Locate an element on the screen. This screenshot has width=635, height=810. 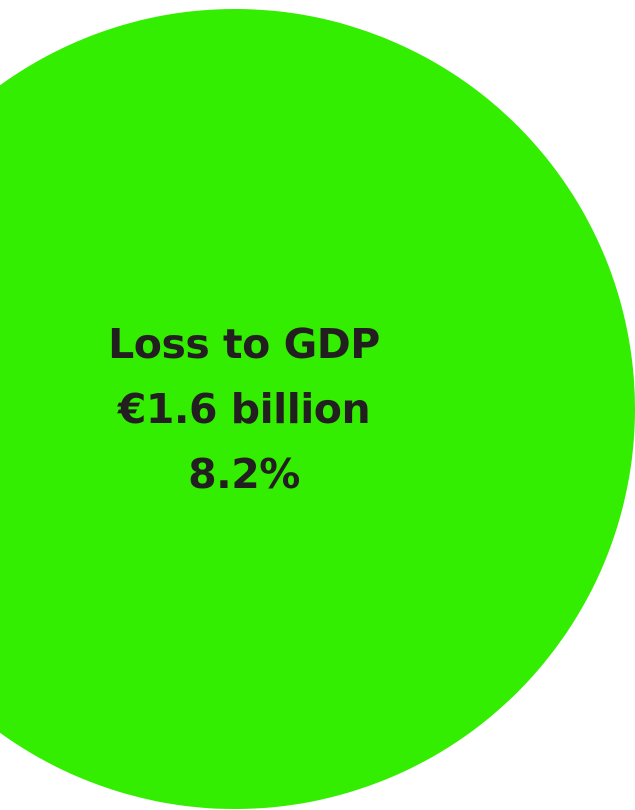
label-amount: €1.6 billion is located at coordinates (244, 409).